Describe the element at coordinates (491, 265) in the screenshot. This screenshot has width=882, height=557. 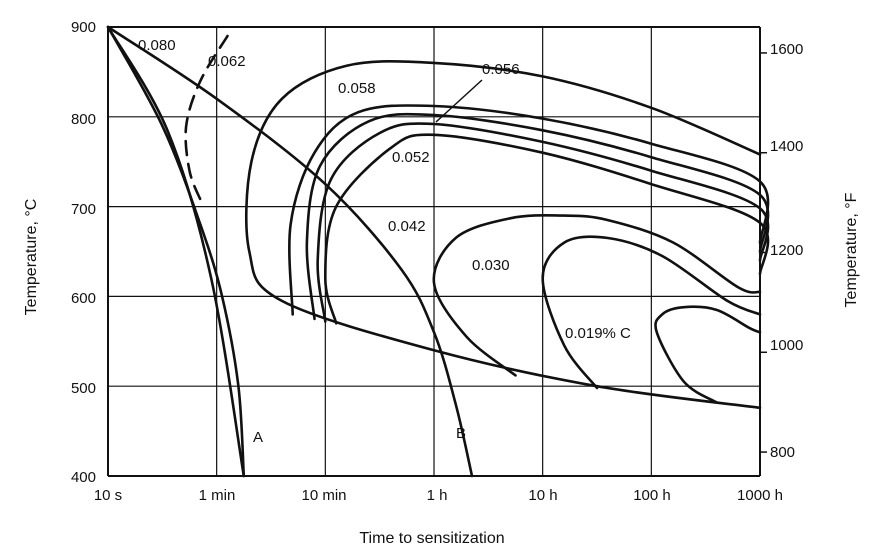
I see `label-0-030: 0.030` at that location.